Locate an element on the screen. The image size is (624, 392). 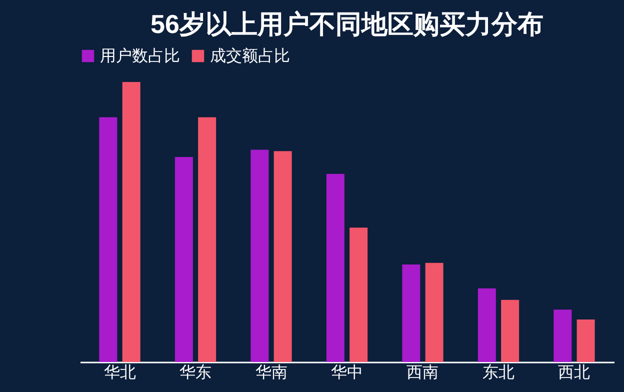
legend-label: 用户数占比 is located at coordinates (140, 56).